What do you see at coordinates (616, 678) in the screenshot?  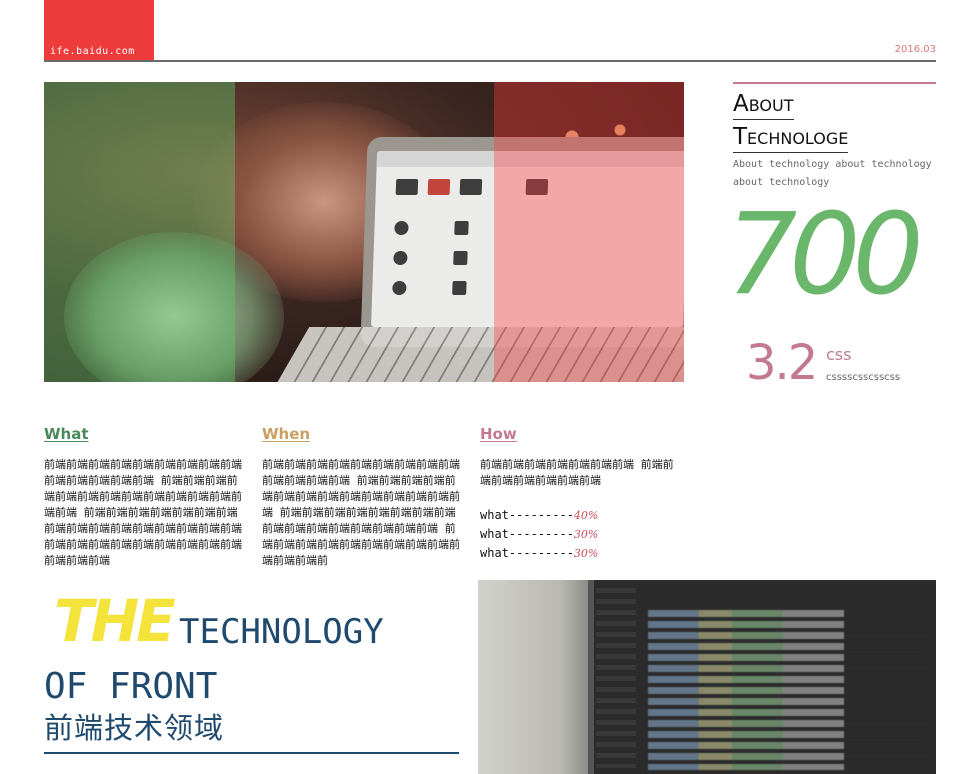 I see `file-tree-image` at bounding box center [616, 678].